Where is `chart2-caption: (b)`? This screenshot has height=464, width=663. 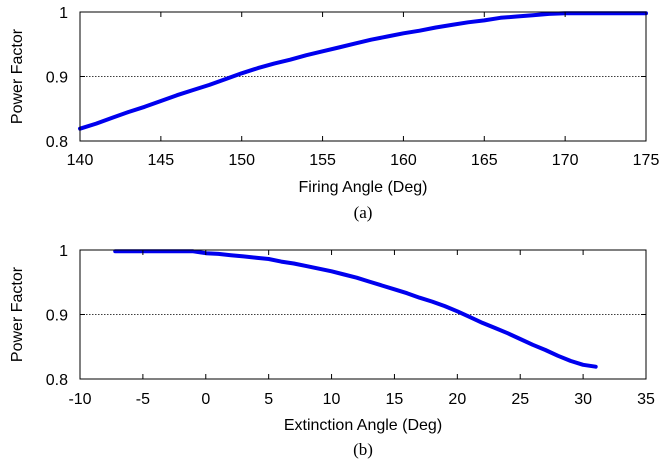
chart2-caption: (b) is located at coordinates (363, 449).